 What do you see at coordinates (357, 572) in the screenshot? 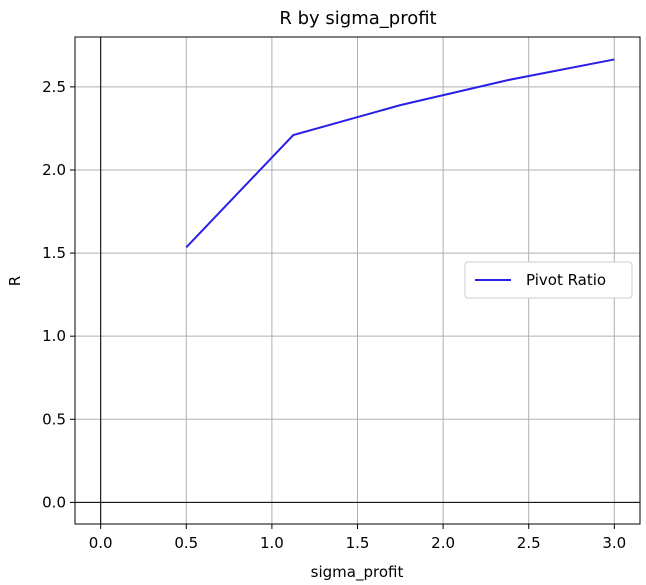
I see `x-axis-label: sigma_profit` at bounding box center [357, 572].